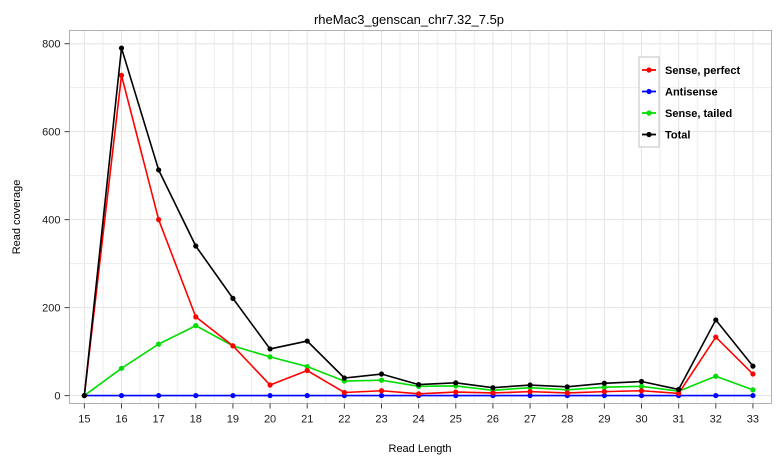 Image resolution: width=780 pixels, height=460 pixels. What do you see at coordinates (270, 420) in the screenshot?
I see `x-tick-label: 20` at bounding box center [270, 420].